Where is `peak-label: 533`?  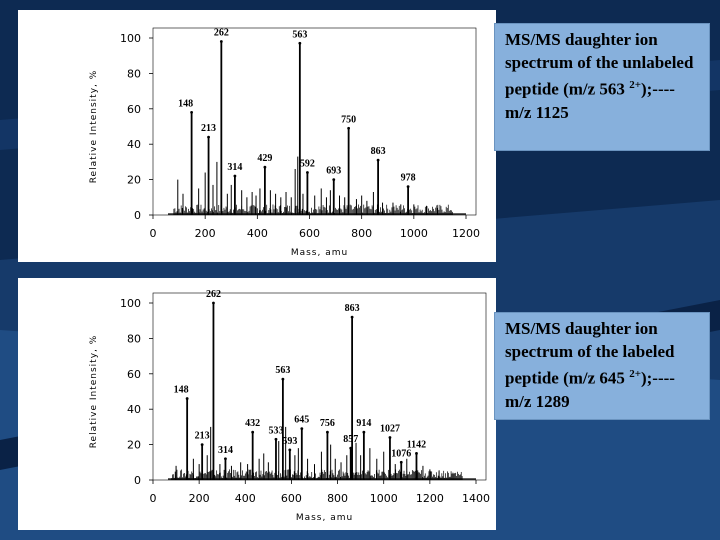
peak-label: 533 is located at coordinates (275, 430).